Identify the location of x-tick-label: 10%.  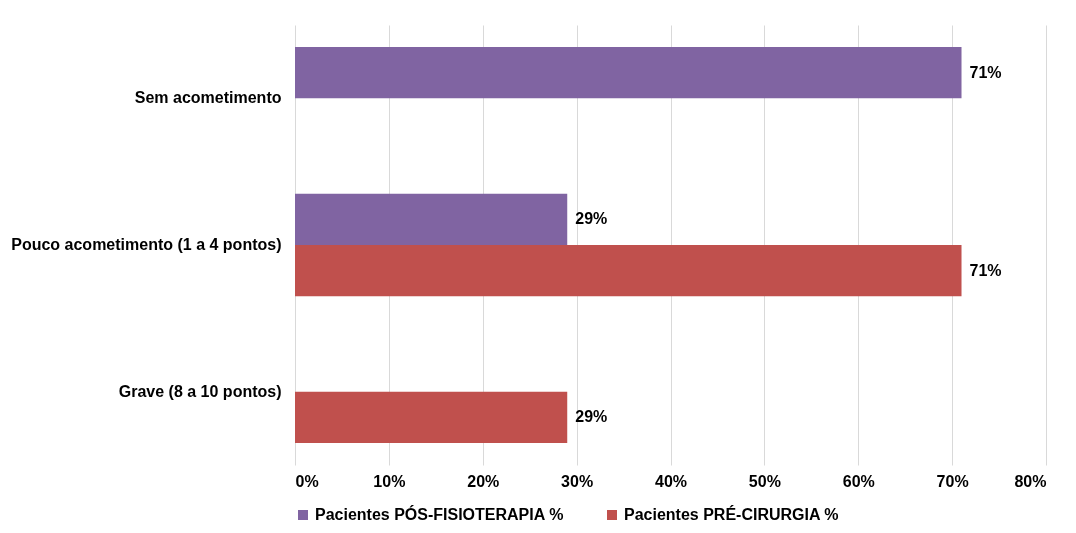
(389, 481).